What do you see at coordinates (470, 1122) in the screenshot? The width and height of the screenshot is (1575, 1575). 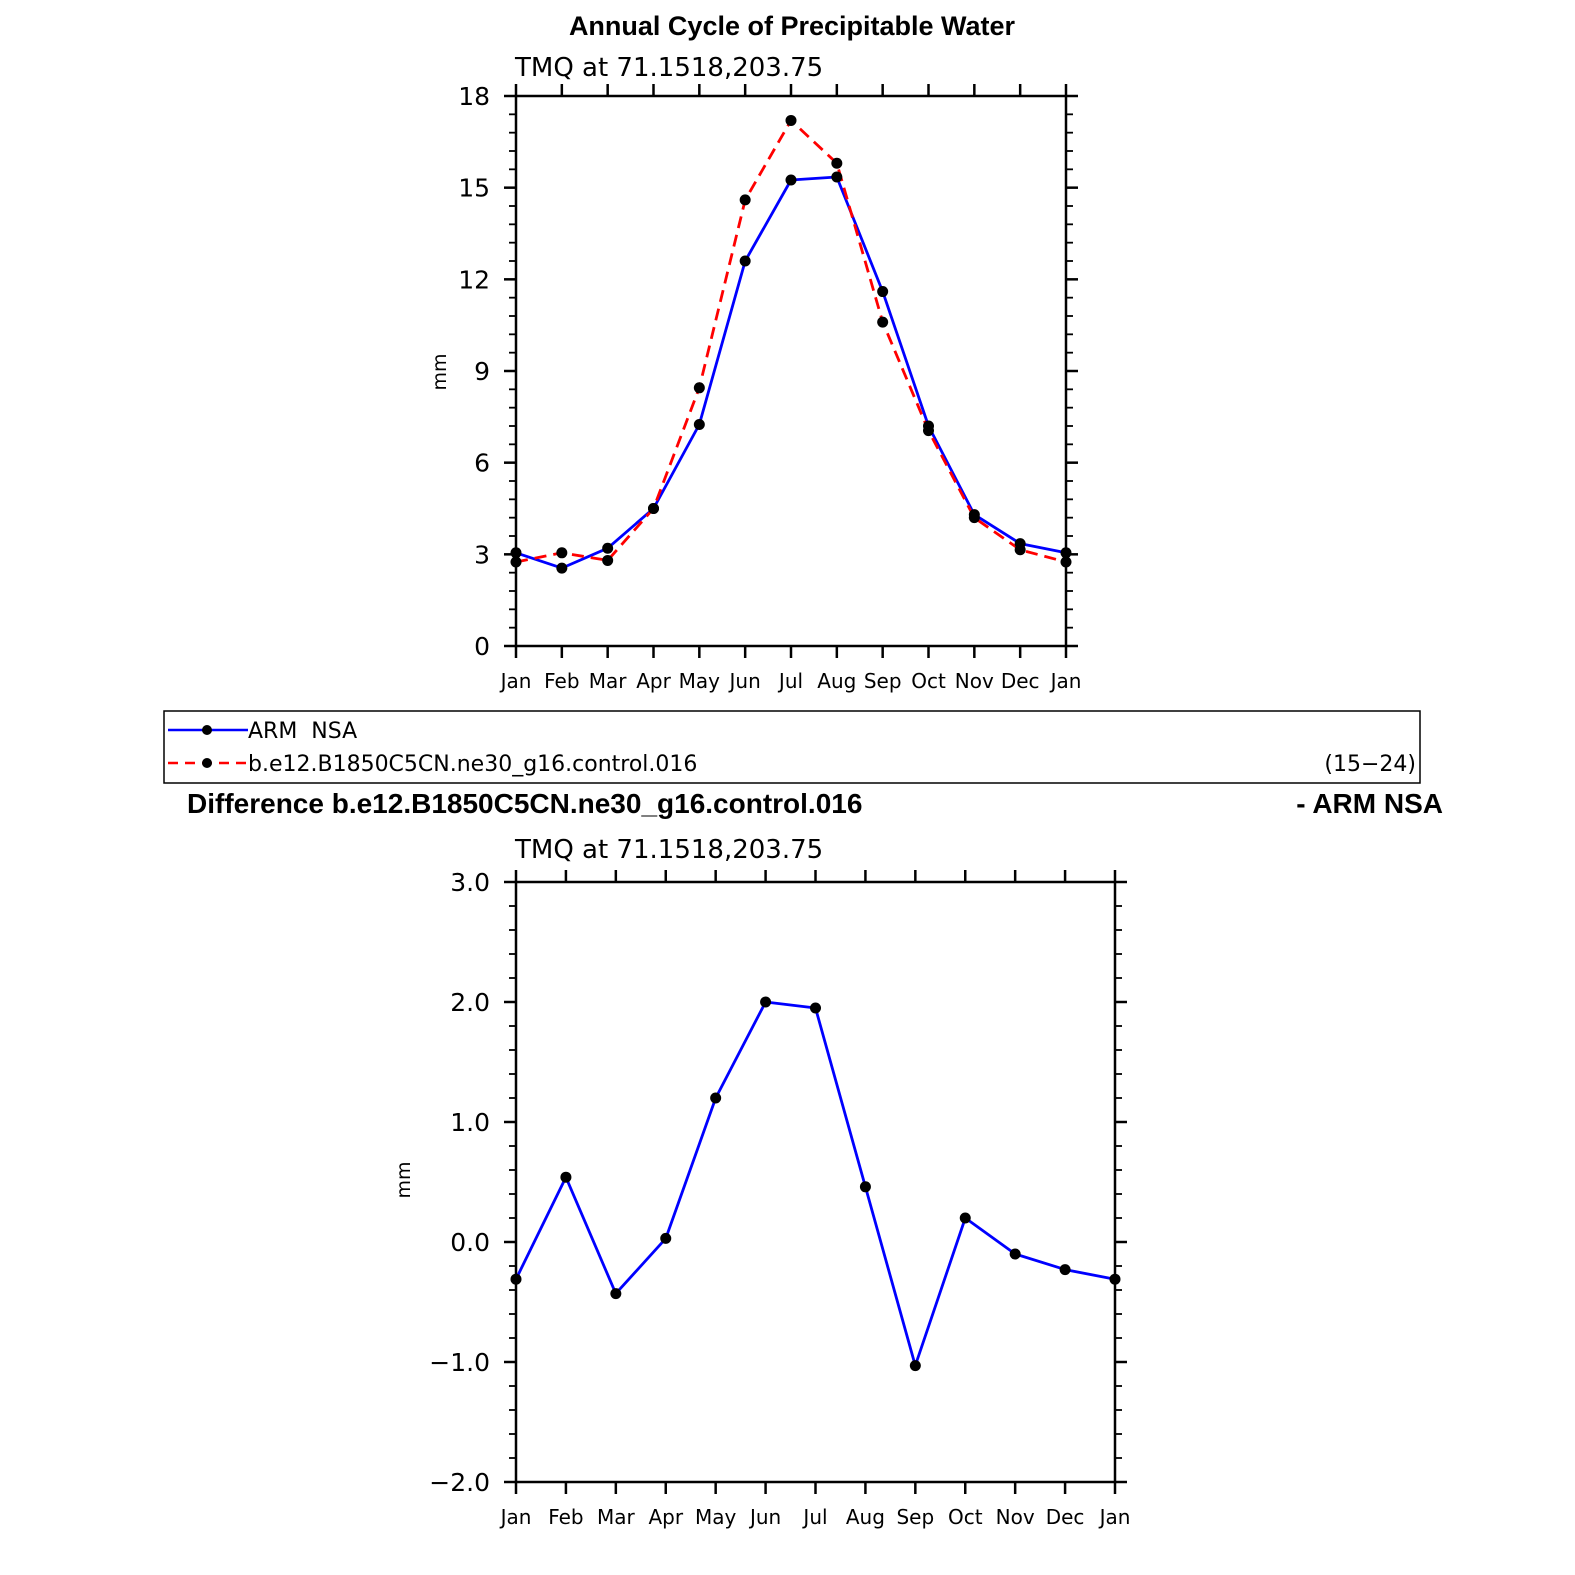 I see `diff-chart-ytick-label: 1.0` at bounding box center [470, 1122].